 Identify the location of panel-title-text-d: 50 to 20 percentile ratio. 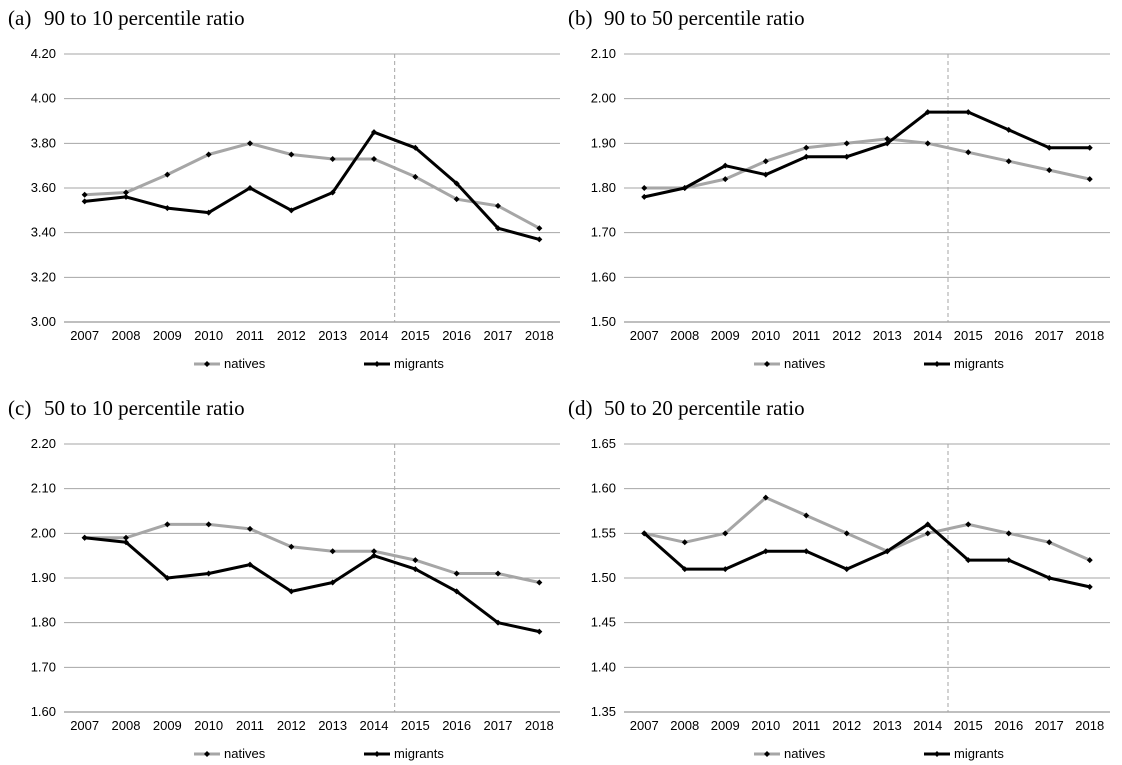
(704, 408).